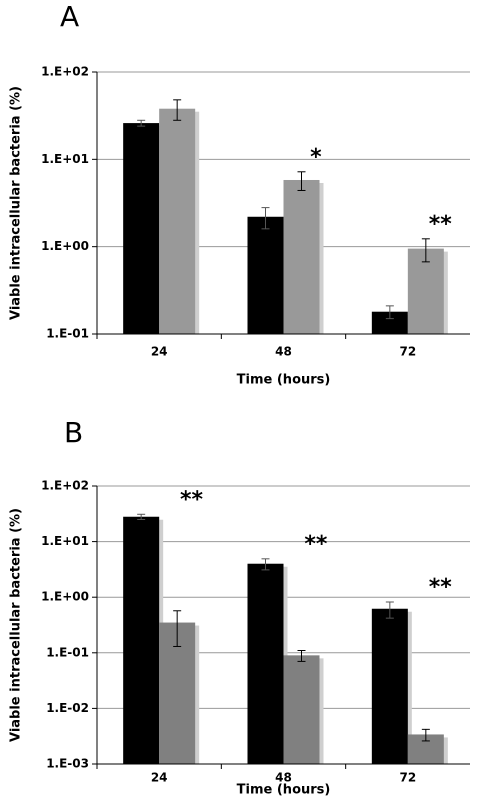 Image resolution: width=496 pixels, height=800 pixels. What do you see at coordinates (67, 764) in the screenshot?
I see `y-tick-label: 1.E-03` at bounding box center [67, 764].